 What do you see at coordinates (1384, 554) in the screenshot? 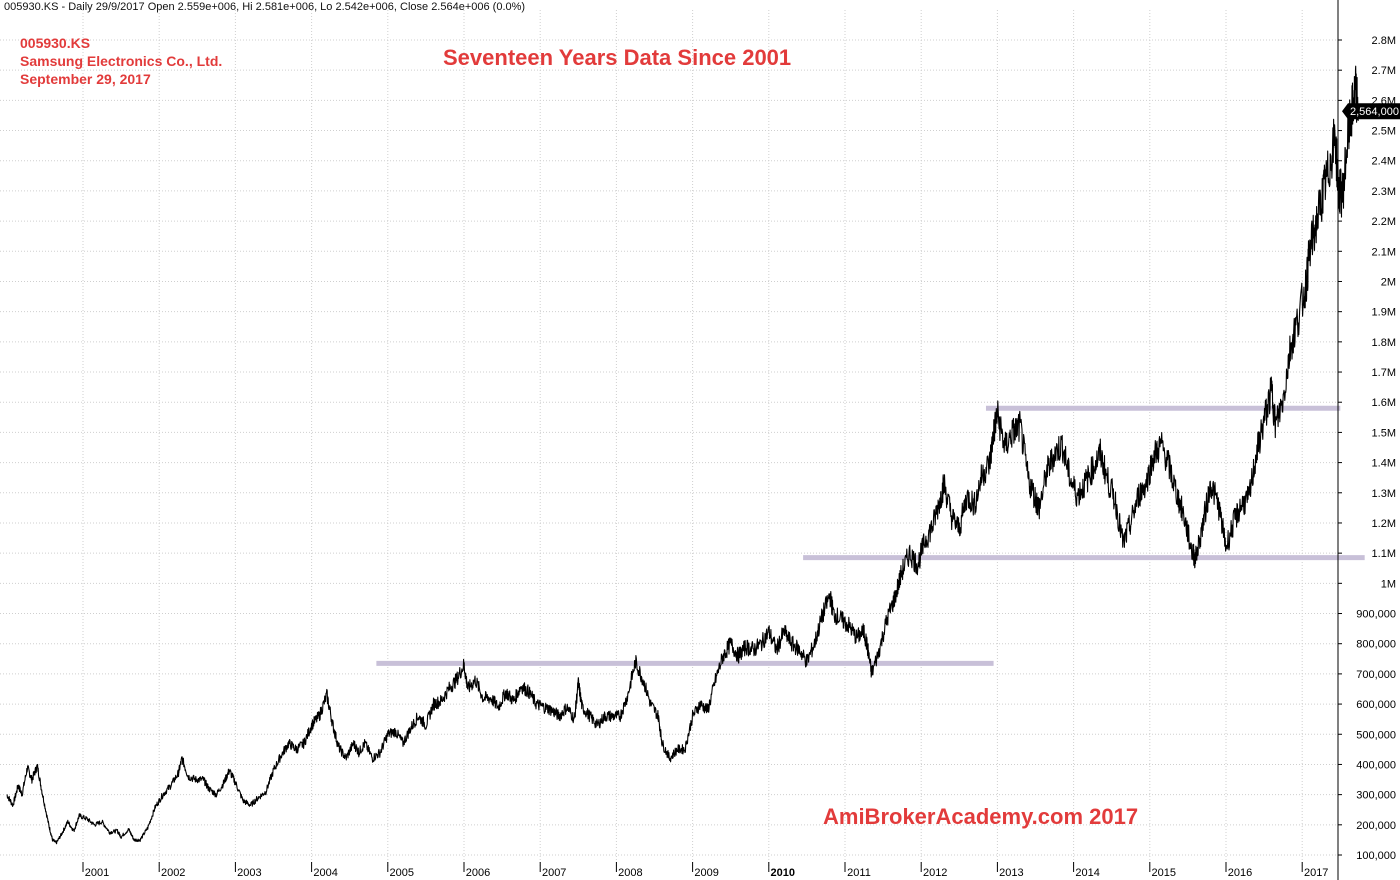
I see `y-tick-label: 1.1M` at bounding box center [1384, 554].